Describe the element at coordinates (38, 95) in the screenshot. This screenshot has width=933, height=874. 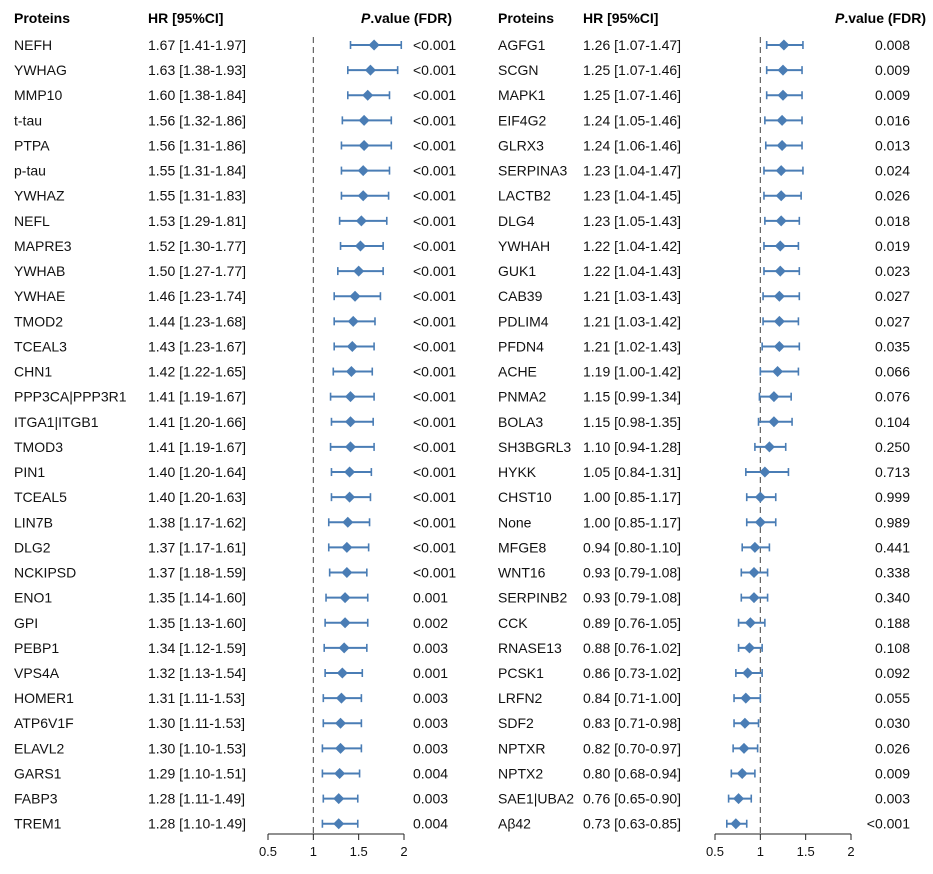
I see `protein-label: MMP10` at that location.